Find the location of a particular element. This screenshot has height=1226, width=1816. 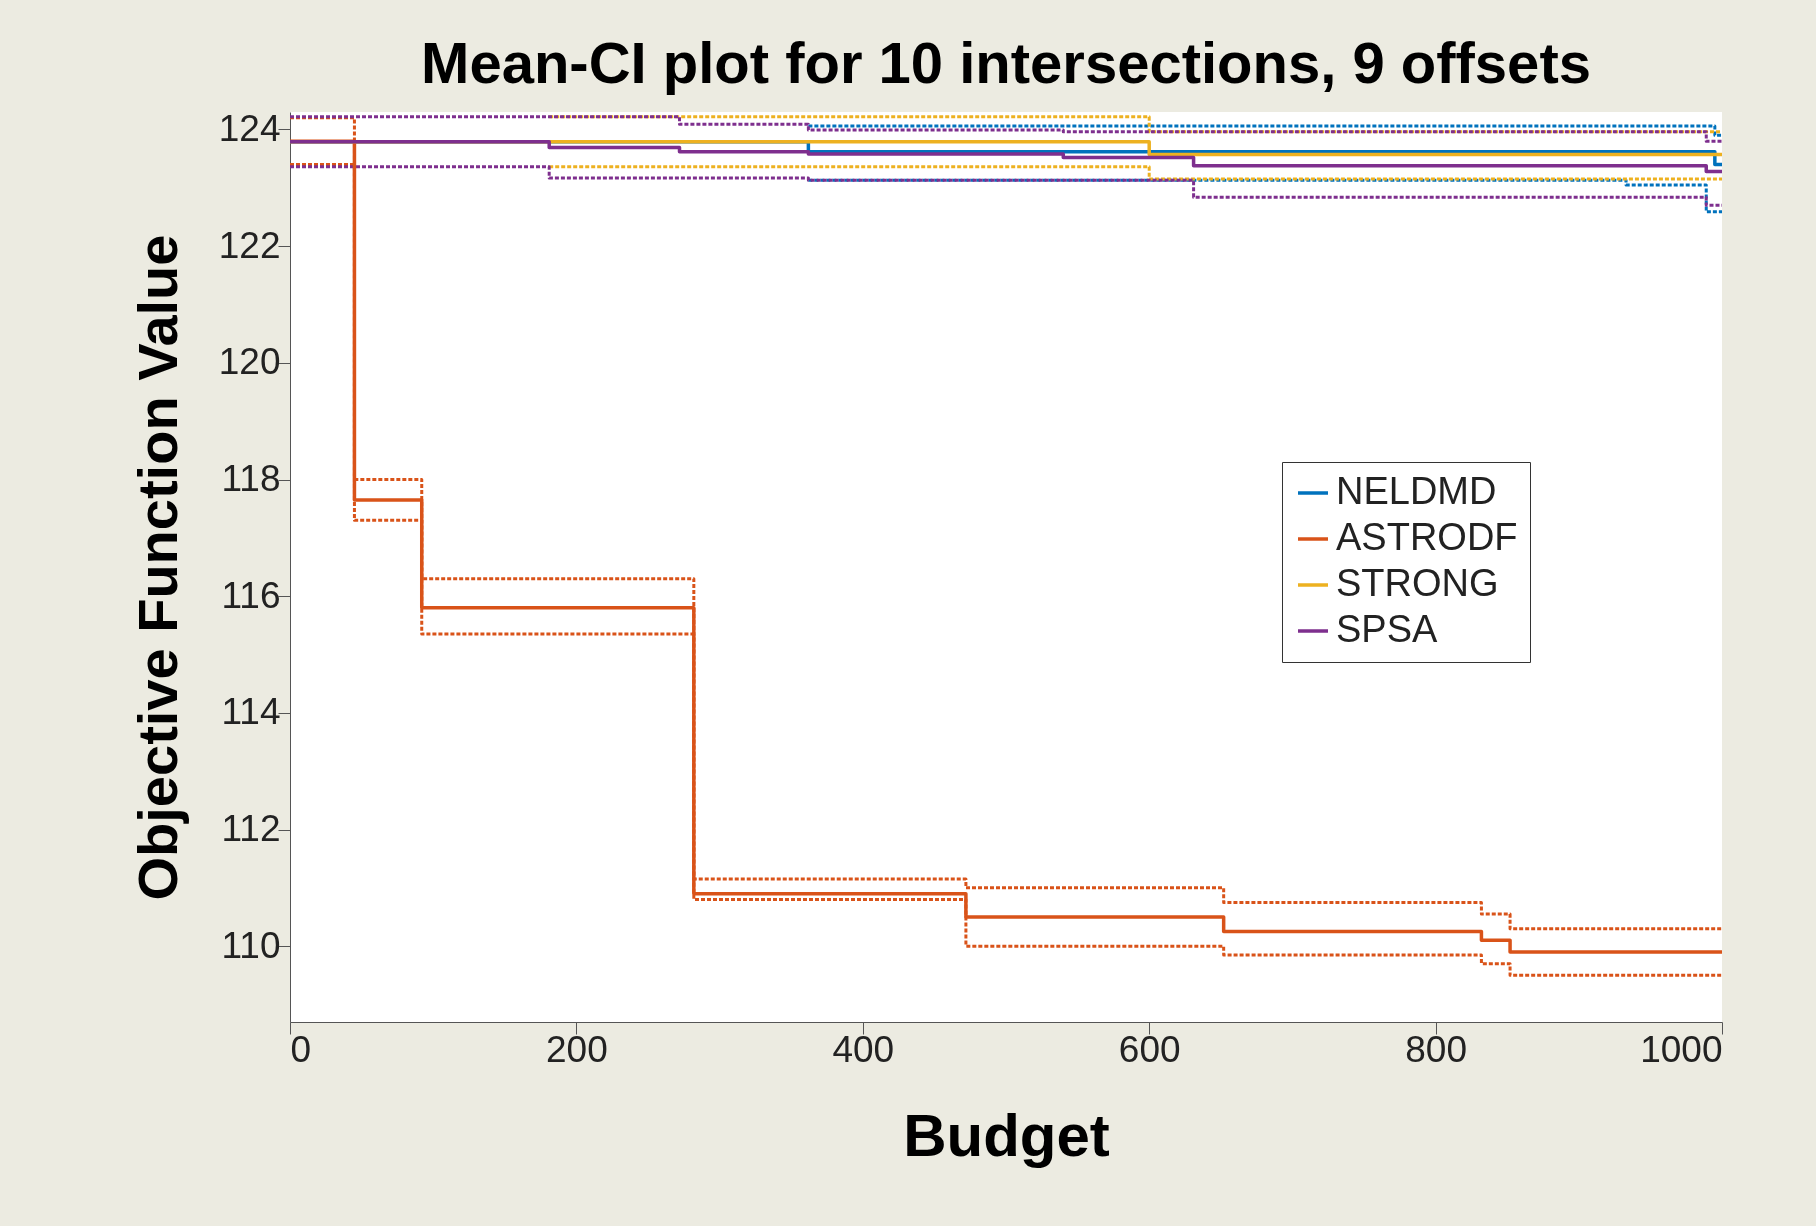

legend-label: SPSA is located at coordinates (1387, 629).